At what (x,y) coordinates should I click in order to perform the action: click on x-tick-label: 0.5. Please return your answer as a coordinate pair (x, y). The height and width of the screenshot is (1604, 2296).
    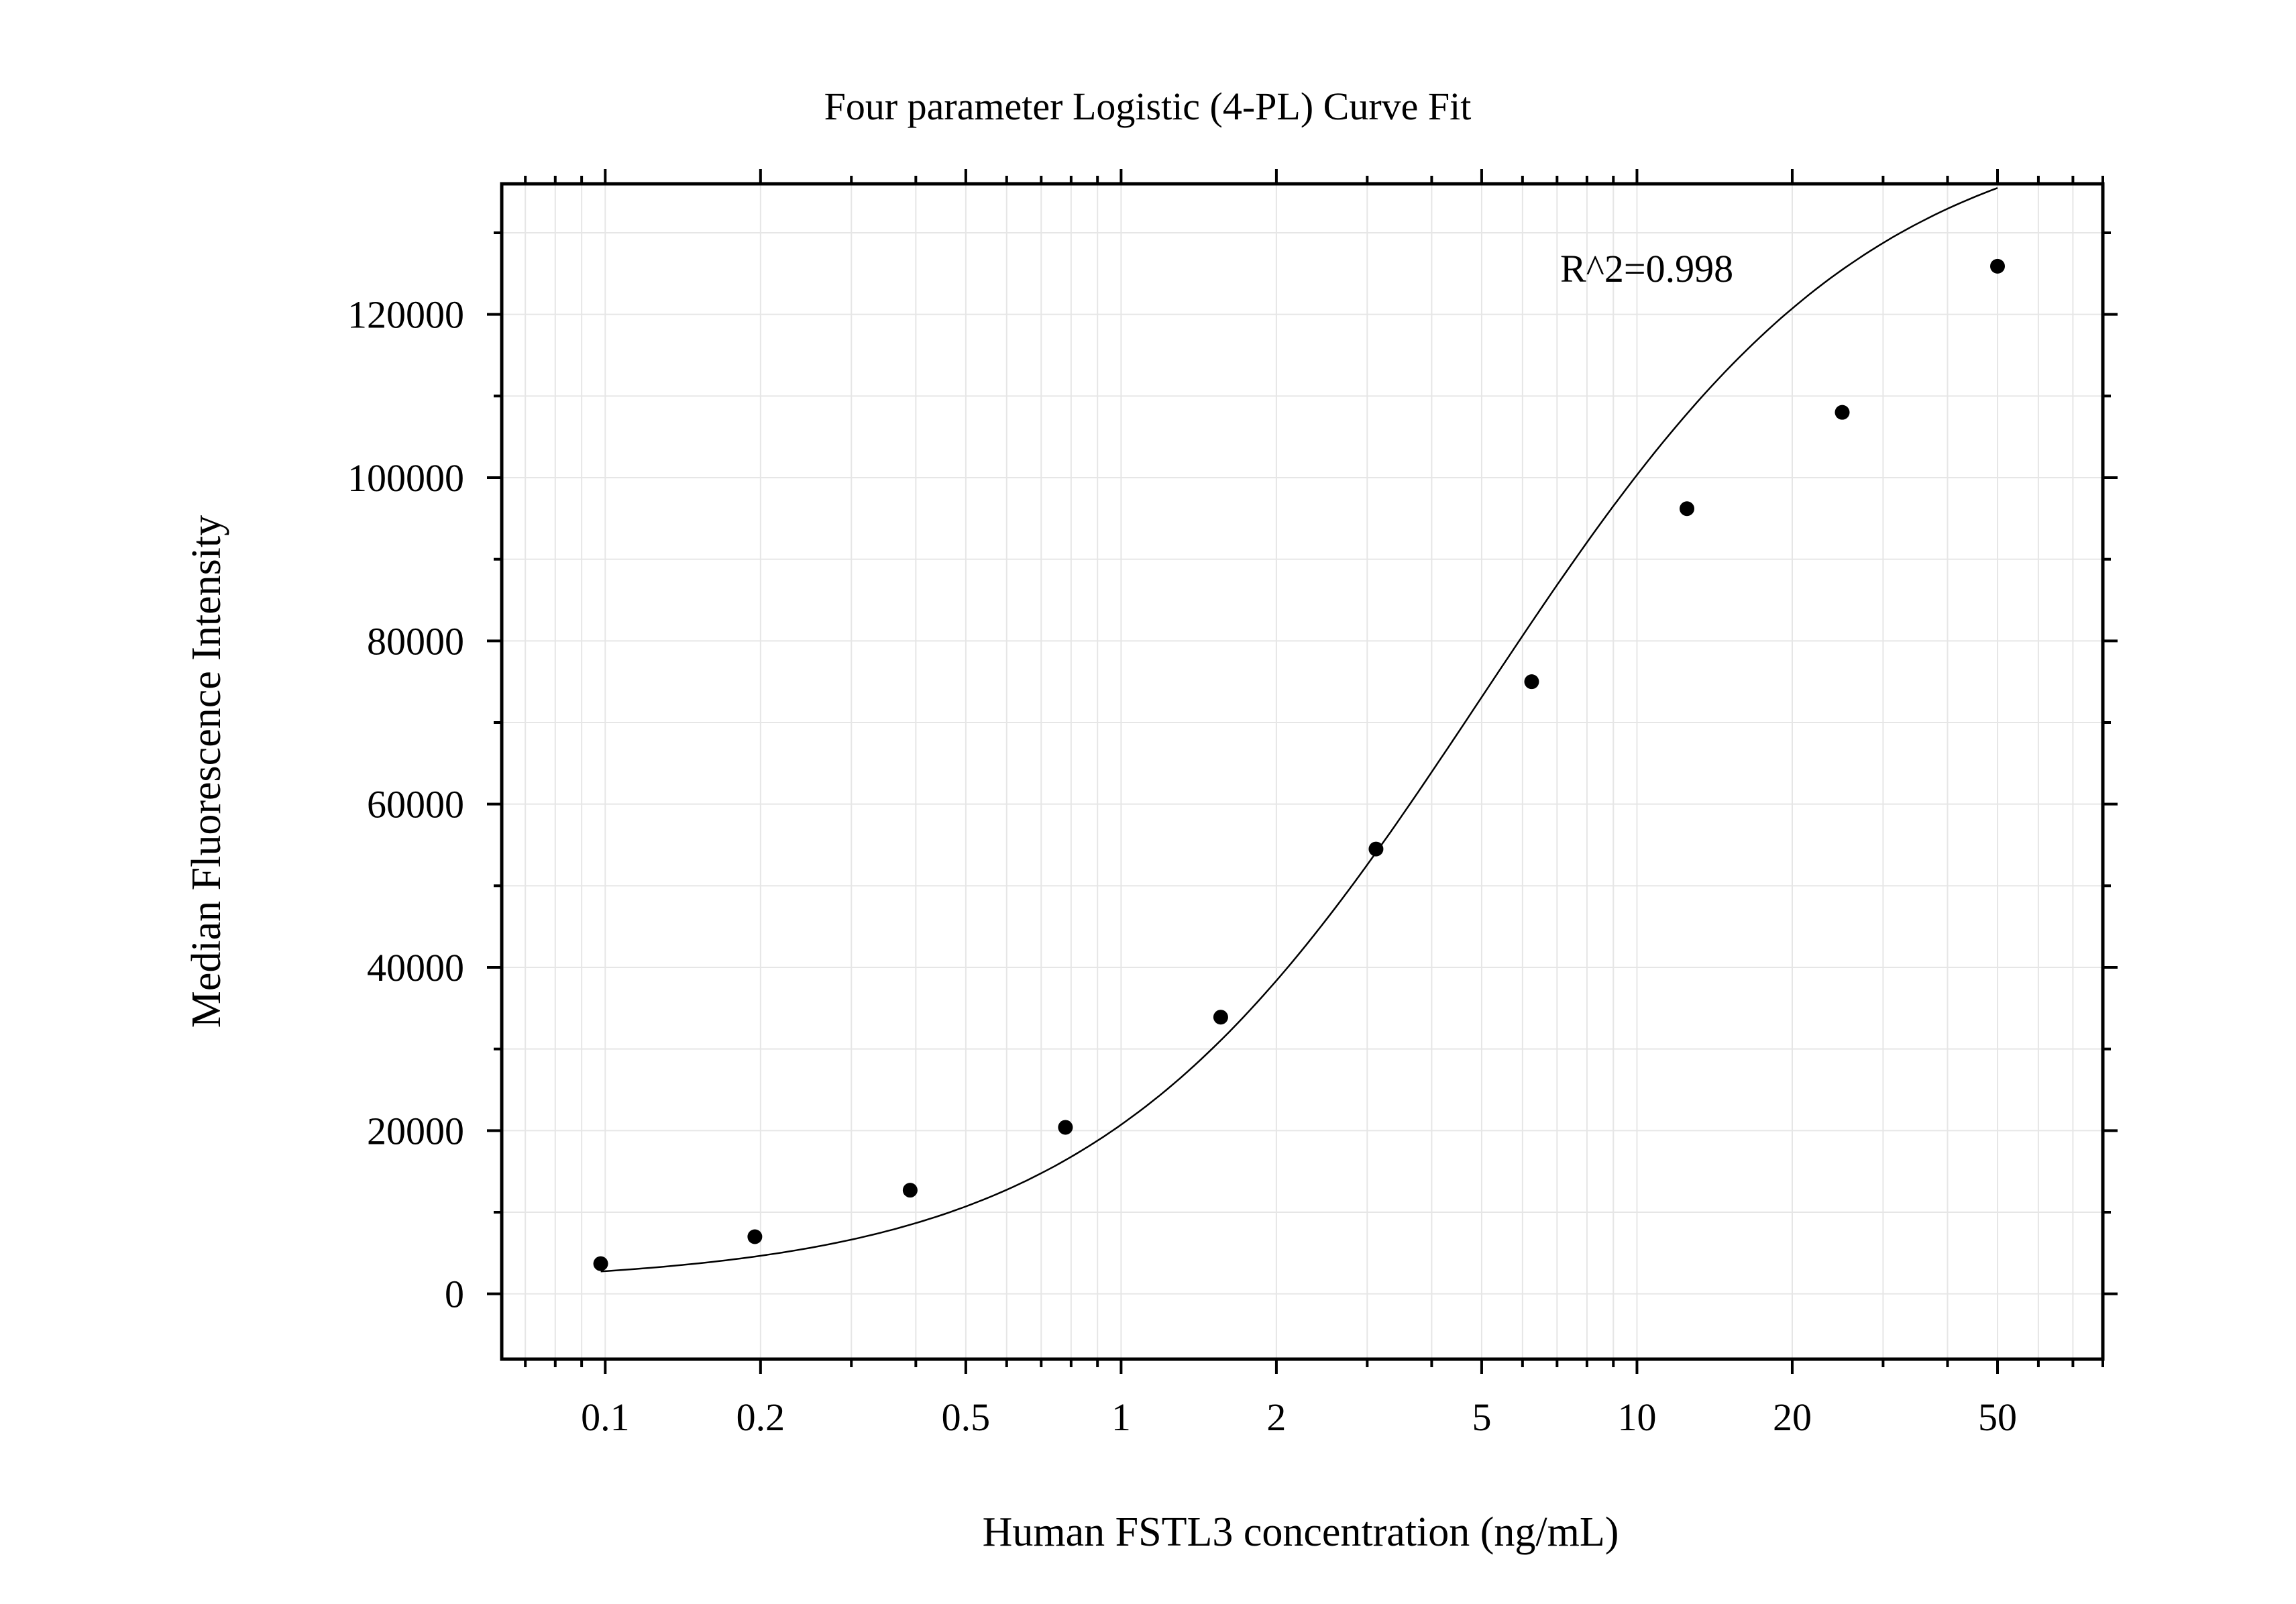
    Looking at the image, I should click on (967, 1417).